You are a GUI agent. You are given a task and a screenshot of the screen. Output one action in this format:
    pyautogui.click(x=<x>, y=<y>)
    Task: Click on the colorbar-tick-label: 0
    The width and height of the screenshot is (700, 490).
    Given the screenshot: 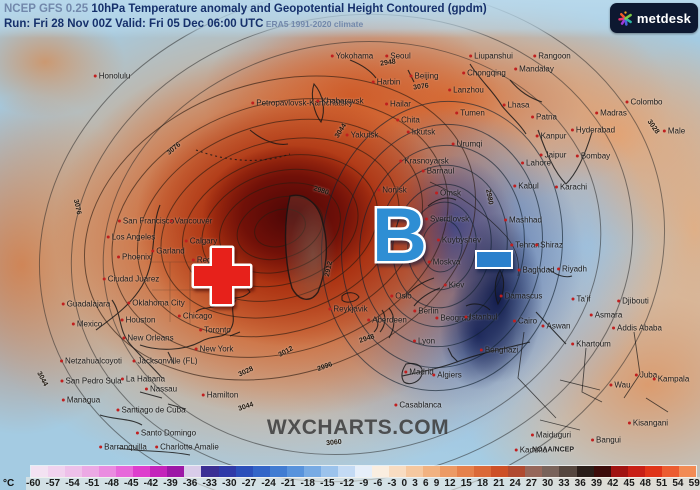 What is the action you would take?
    pyautogui.click(x=404, y=483)
    